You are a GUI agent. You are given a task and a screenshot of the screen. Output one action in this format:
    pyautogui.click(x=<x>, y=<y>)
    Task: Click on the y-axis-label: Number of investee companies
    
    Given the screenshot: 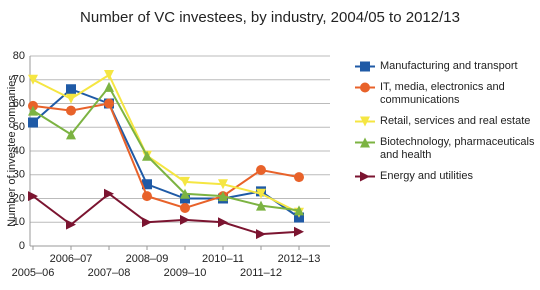 What is the action you would take?
    pyautogui.click(x=12, y=151)
    